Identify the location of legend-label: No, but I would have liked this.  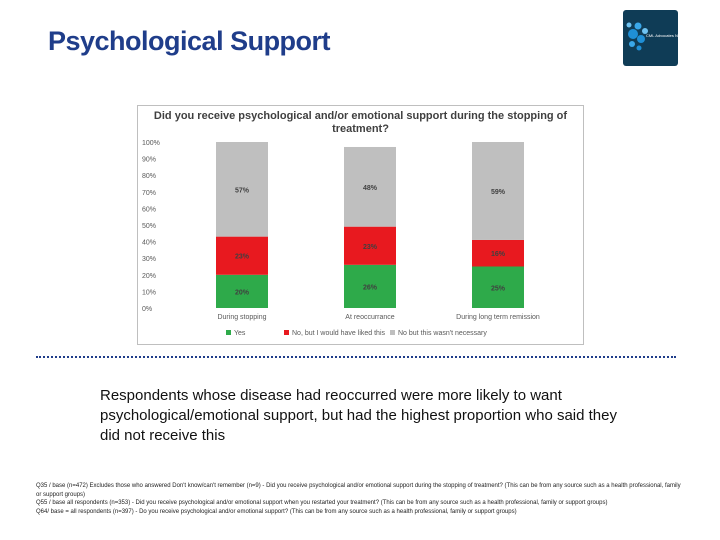
(338, 333).